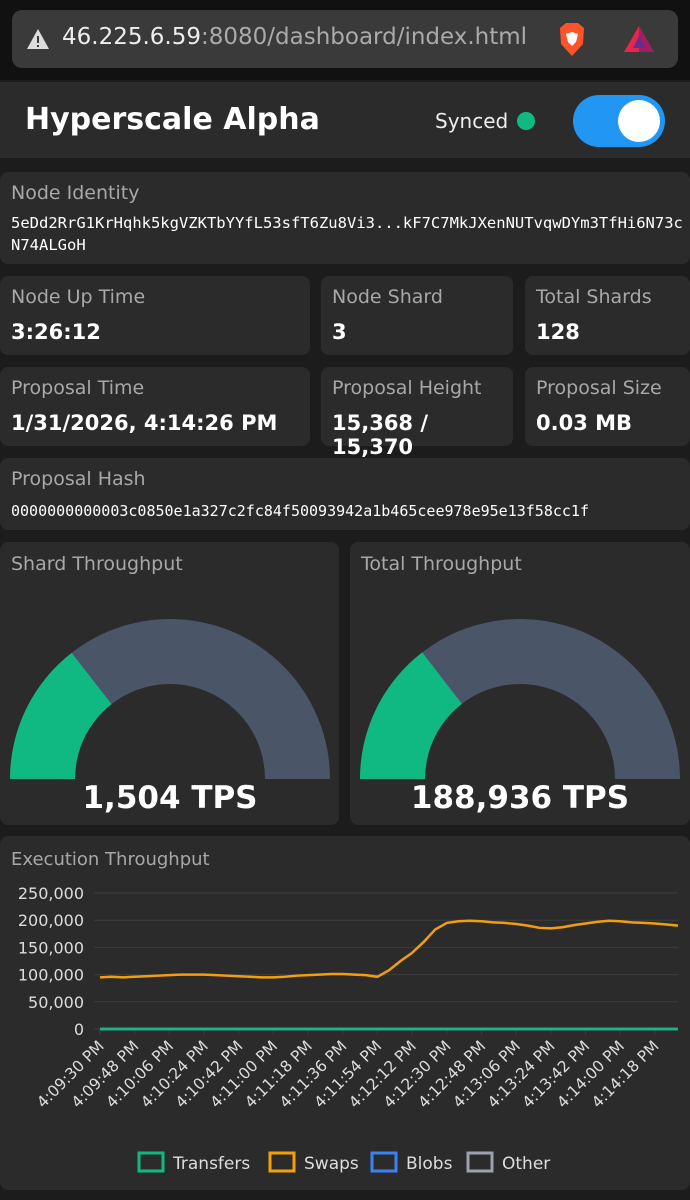  Describe the element at coordinates (155, 406) in the screenshot. I see `stat-card: Proposal Time 1/31/2026, 4:14:26 PM` at that location.